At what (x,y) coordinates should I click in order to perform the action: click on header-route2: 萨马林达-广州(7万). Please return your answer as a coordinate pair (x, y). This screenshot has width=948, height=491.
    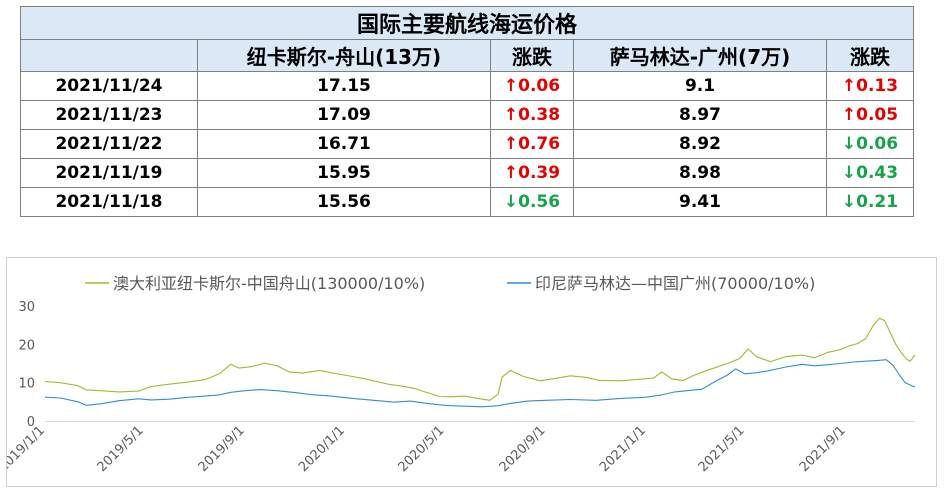
    Looking at the image, I should click on (700, 55).